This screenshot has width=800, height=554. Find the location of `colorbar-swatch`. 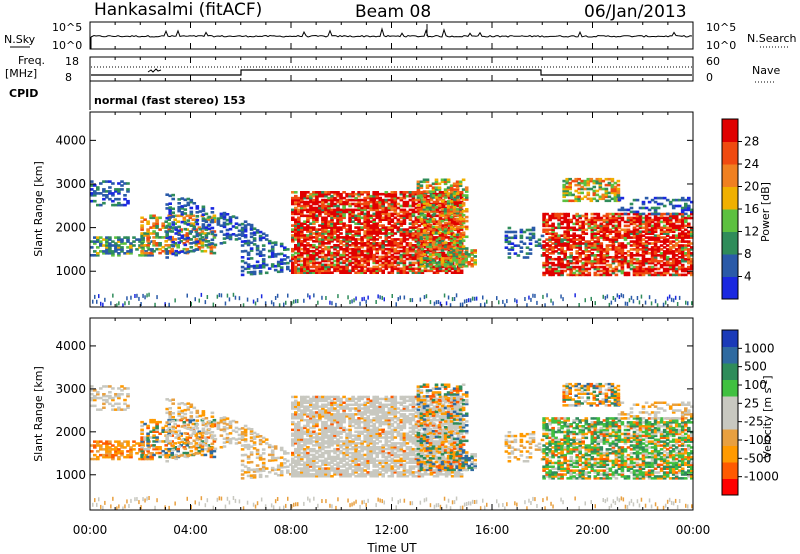

colorbar-swatch is located at coordinates (730, 265).